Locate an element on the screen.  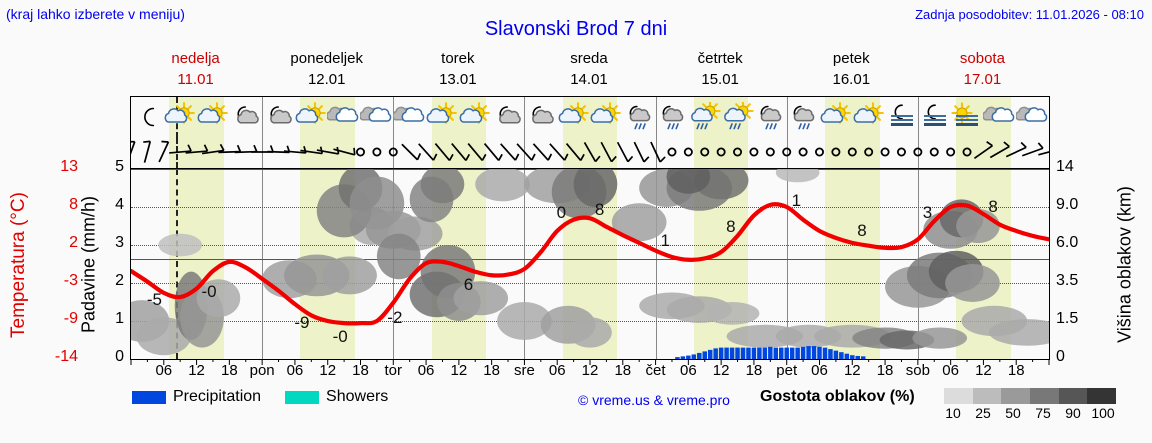
cloud-density-tick: 50 is located at coordinates (1013, 413).